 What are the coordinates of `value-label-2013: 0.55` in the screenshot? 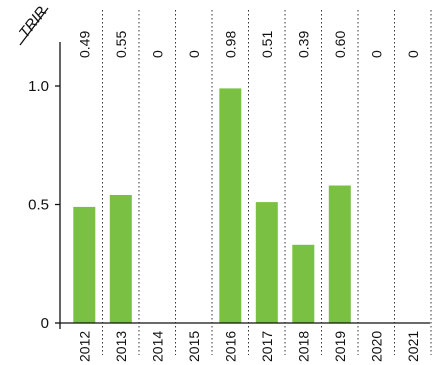 It's located at (121, 44).